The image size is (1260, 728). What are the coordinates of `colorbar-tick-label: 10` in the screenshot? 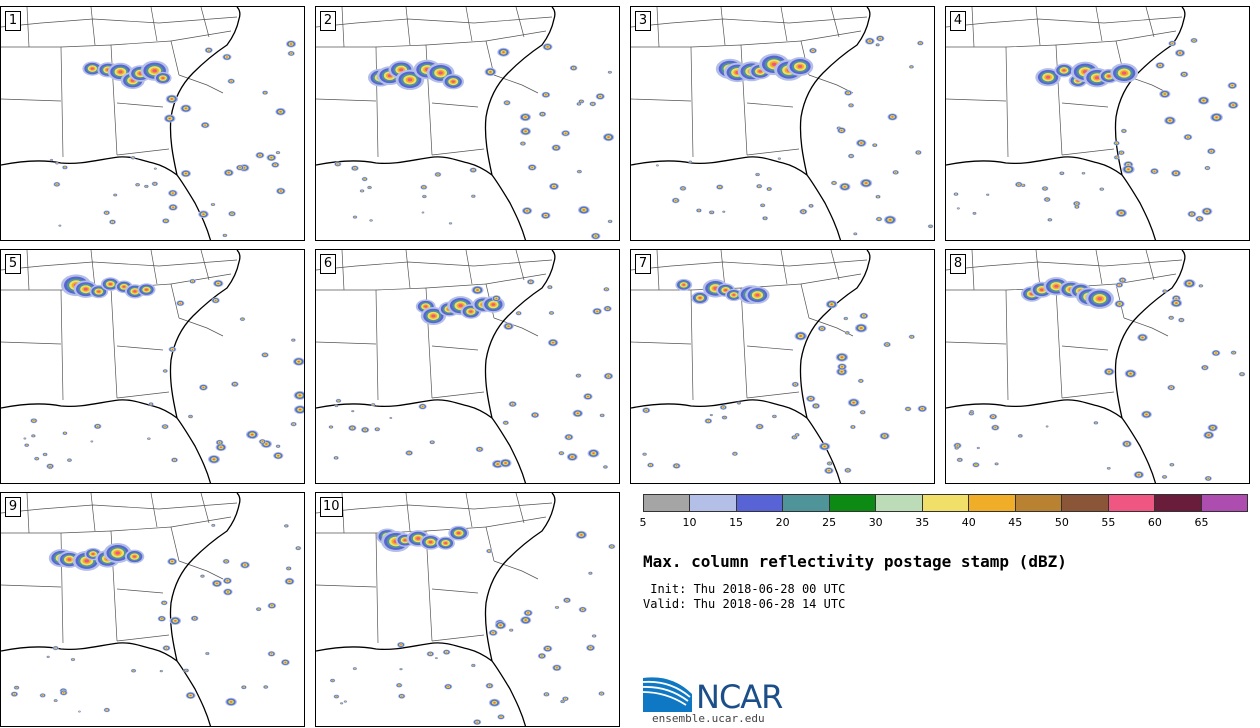 It's located at (689, 522).